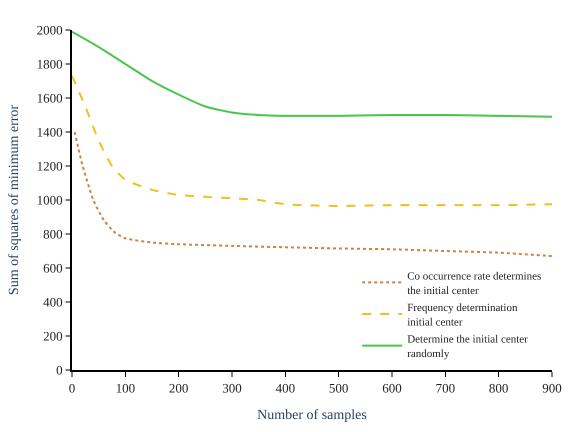 This screenshot has width=582, height=432. What do you see at coordinates (53, 234) in the screenshot?
I see `y-tick-label: 800` at bounding box center [53, 234].